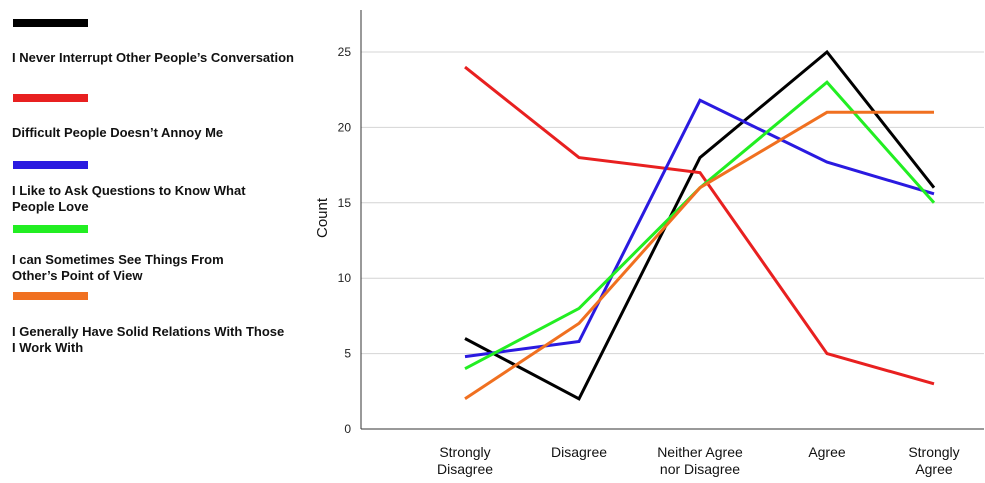 Image resolution: width=985 pixels, height=483 pixels. What do you see at coordinates (50, 98) in the screenshot?
I see `legend-swatch-difficult-people` at bounding box center [50, 98].